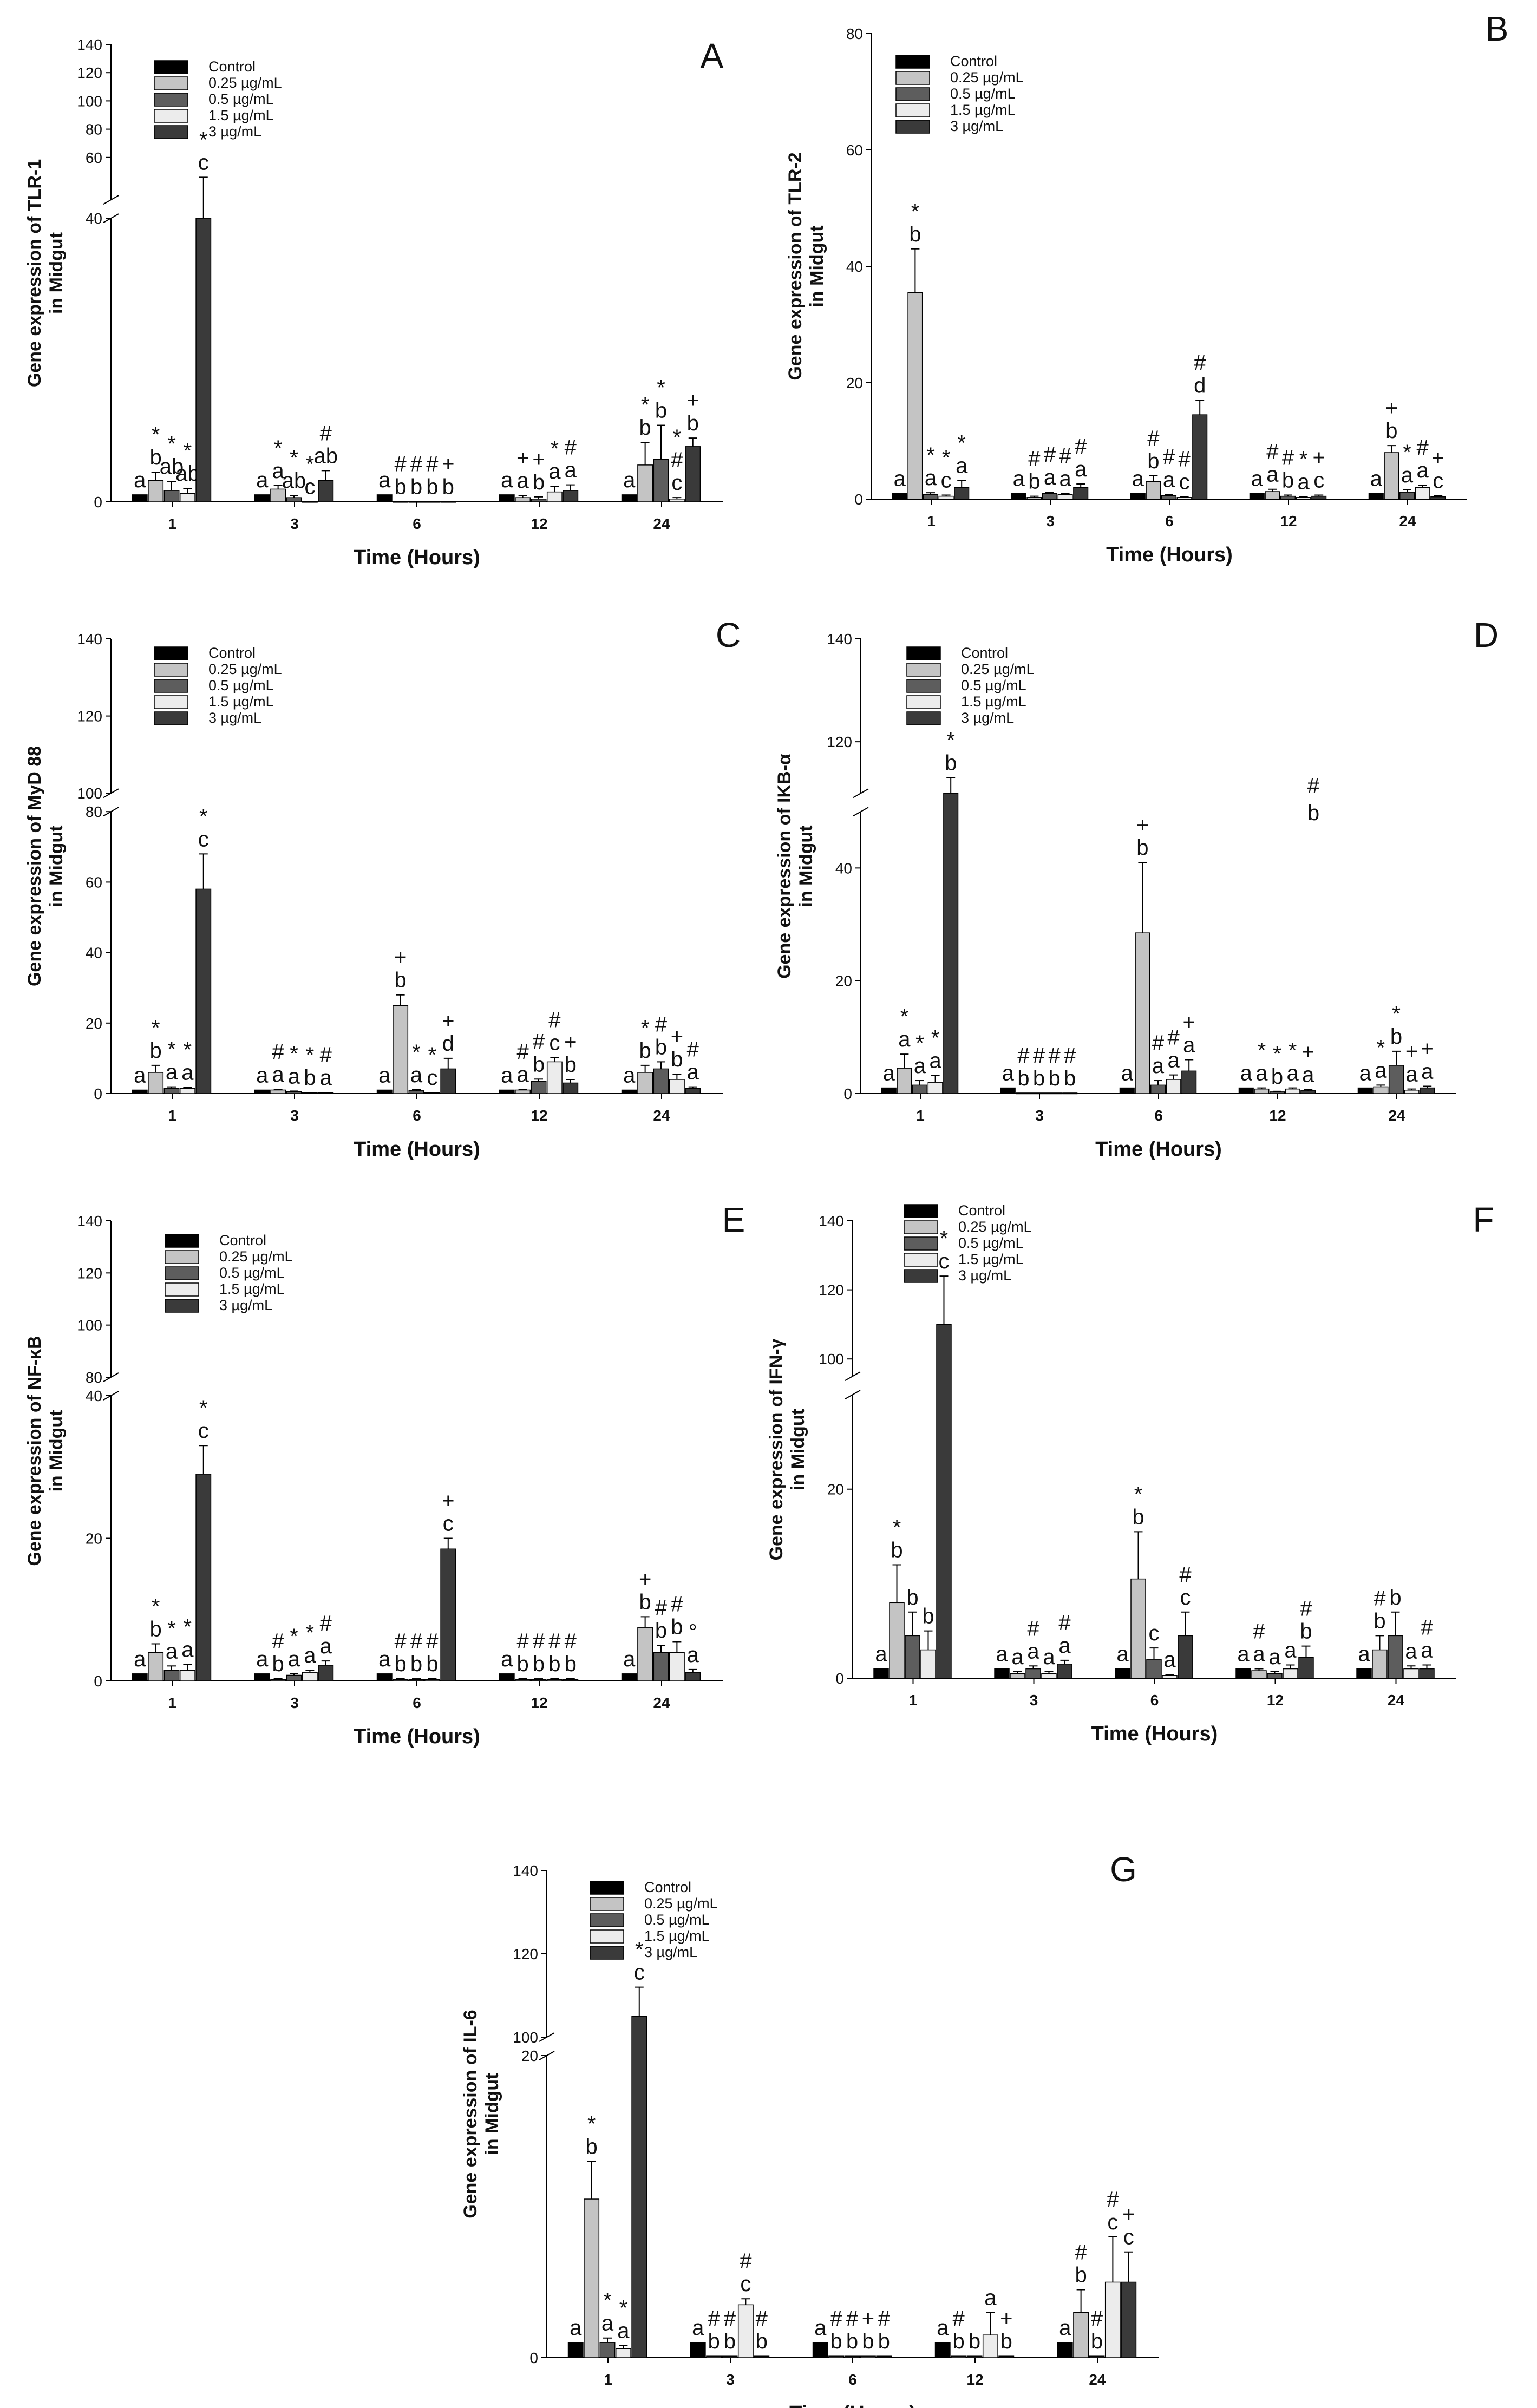 Image resolution: width=1537 pixels, height=2408 pixels. What do you see at coordinates (847, 1093) in the screenshot?
I see `y-tick-label: 0` at bounding box center [847, 1093].